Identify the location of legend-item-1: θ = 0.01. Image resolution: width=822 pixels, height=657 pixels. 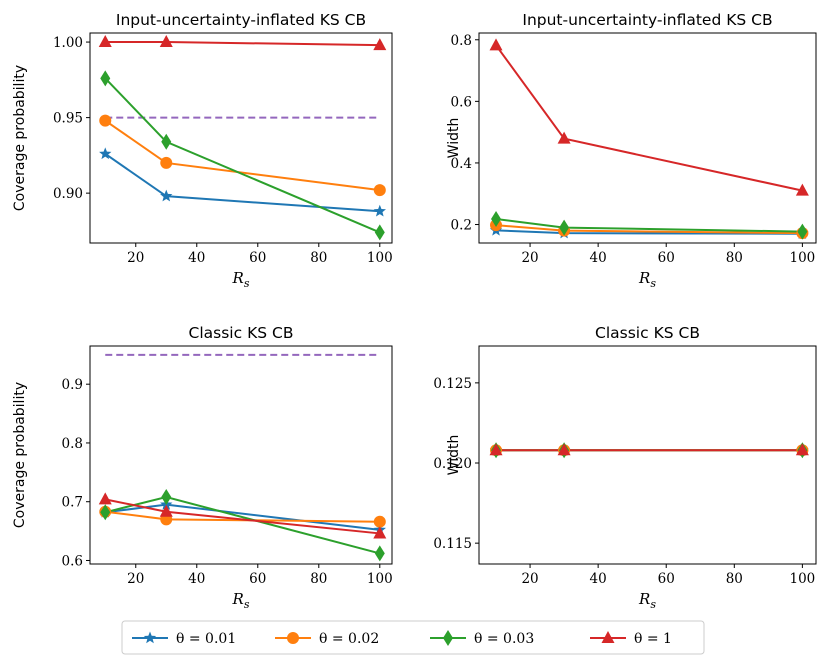
(184, 639).